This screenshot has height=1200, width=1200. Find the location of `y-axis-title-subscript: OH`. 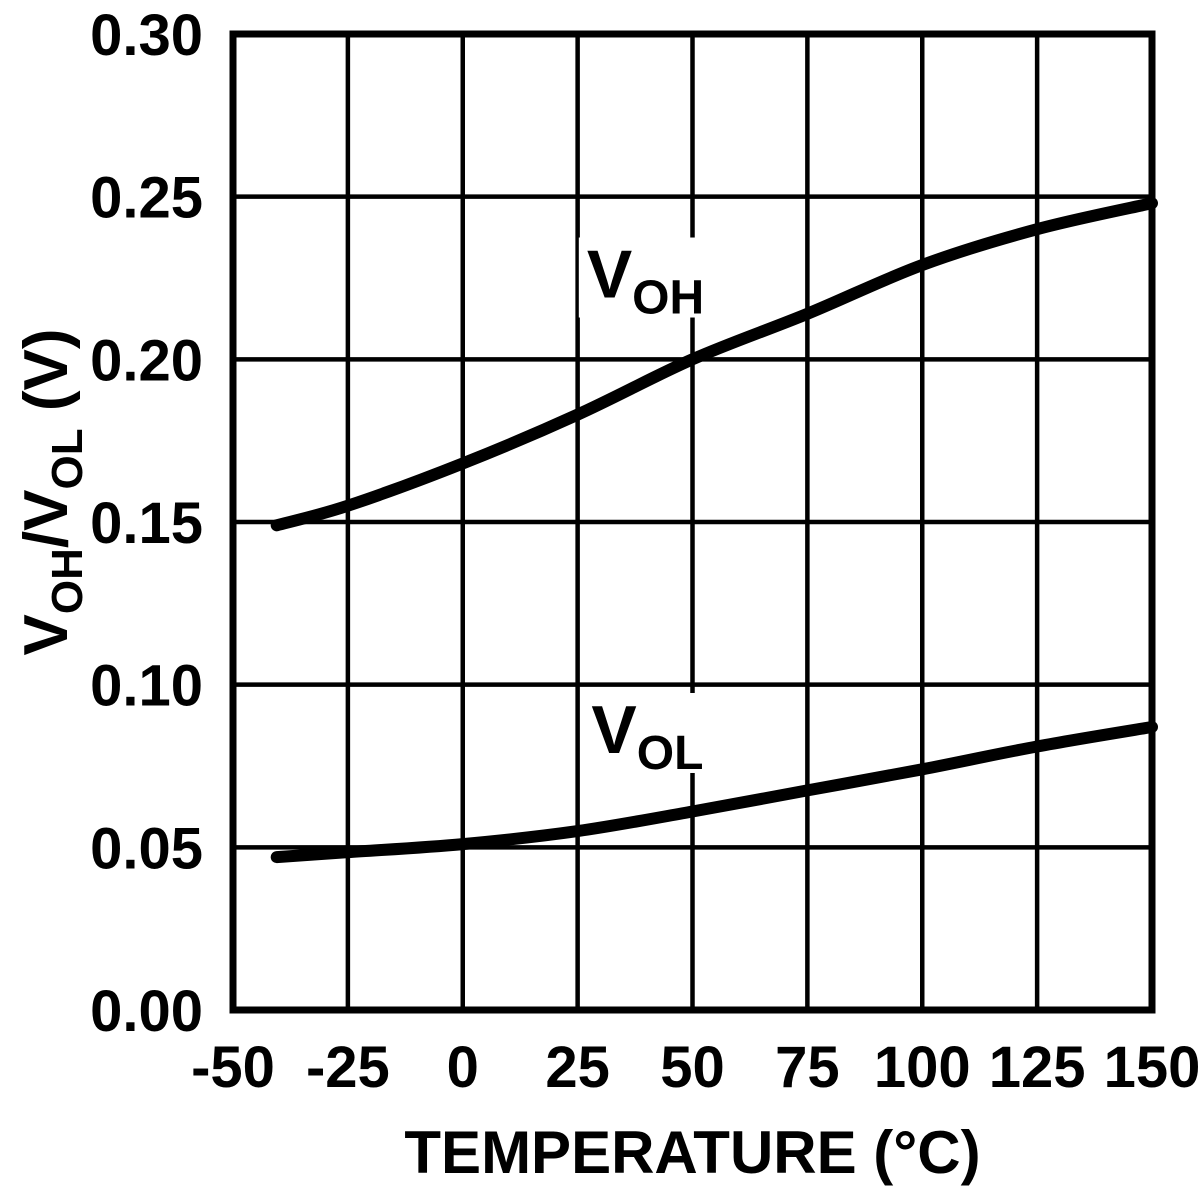

y-axis-title-subscript: OH is located at coordinates (67, 581).